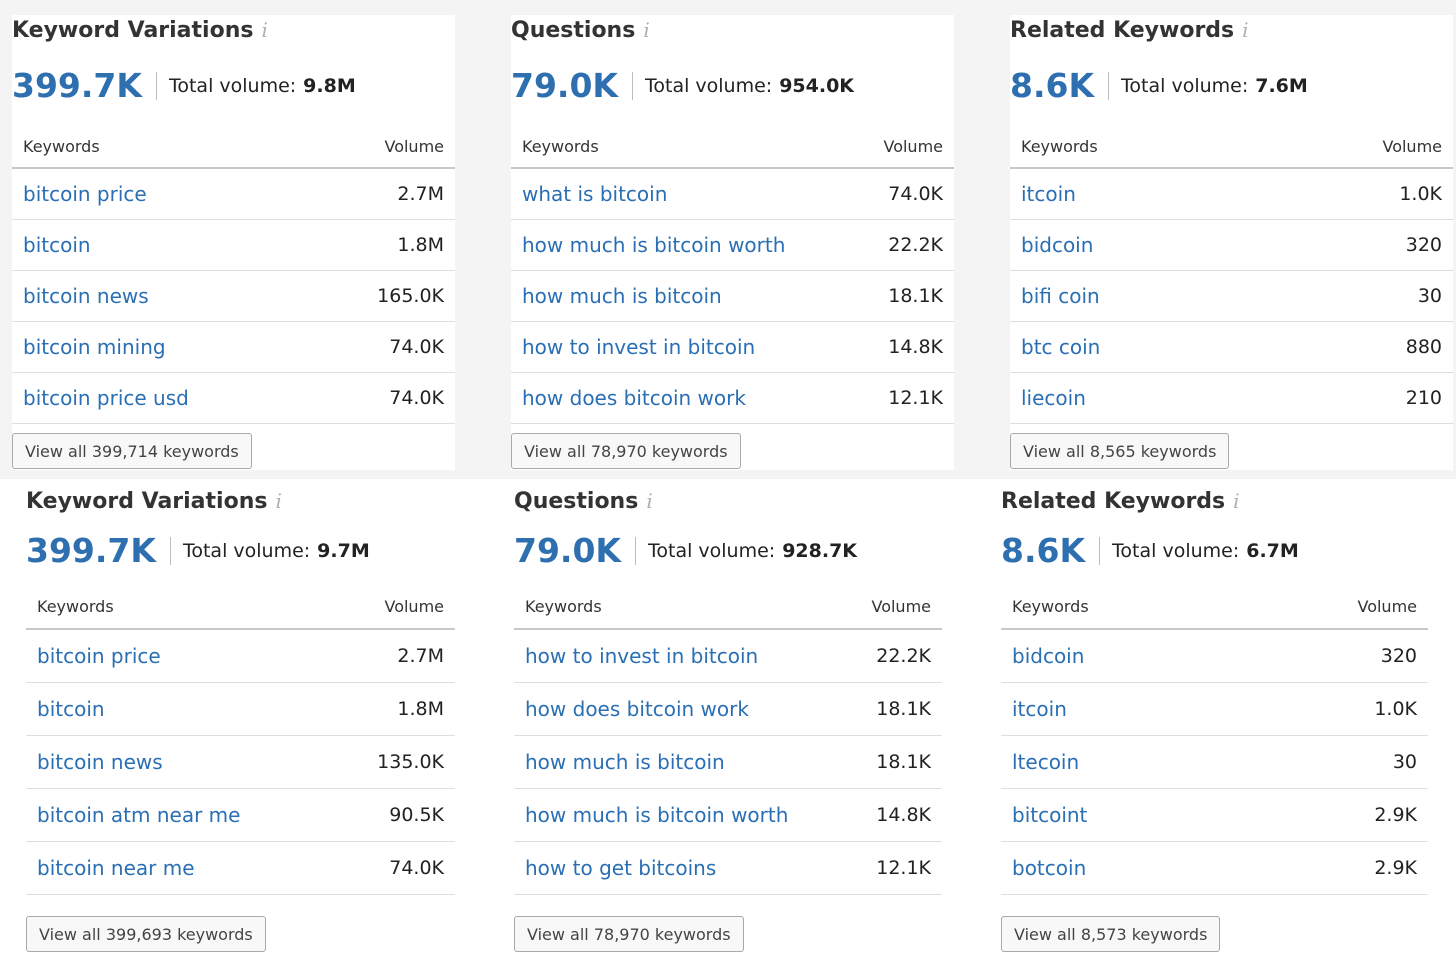 This screenshot has width=1456, height=959. What do you see at coordinates (116, 868) in the screenshot?
I see `keyword-link: bitcoin near me` at bounding box center [116, 868].